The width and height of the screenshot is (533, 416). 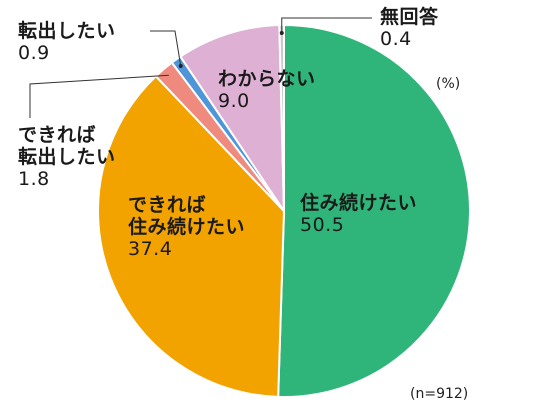 What do you see at coordinates (439, 394) in the screenshot?
I see `sample-size-note: (n=912)` at bounding box center [439, 394].